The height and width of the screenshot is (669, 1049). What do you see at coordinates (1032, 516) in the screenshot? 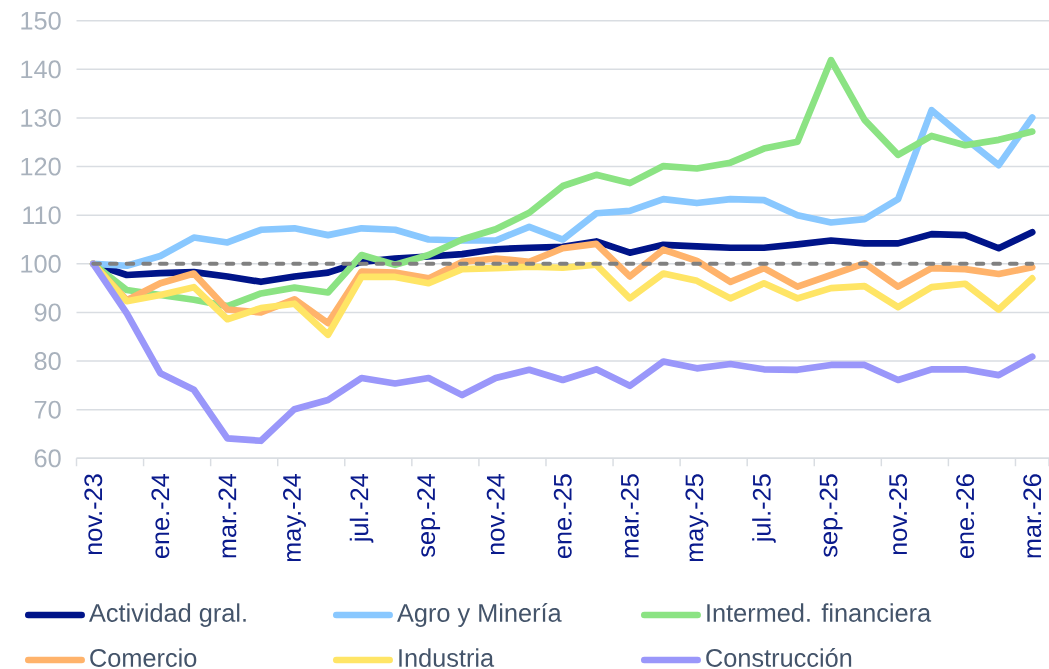
I see `x-tick-label: mar.-26` at bounding box center [1032, 516].